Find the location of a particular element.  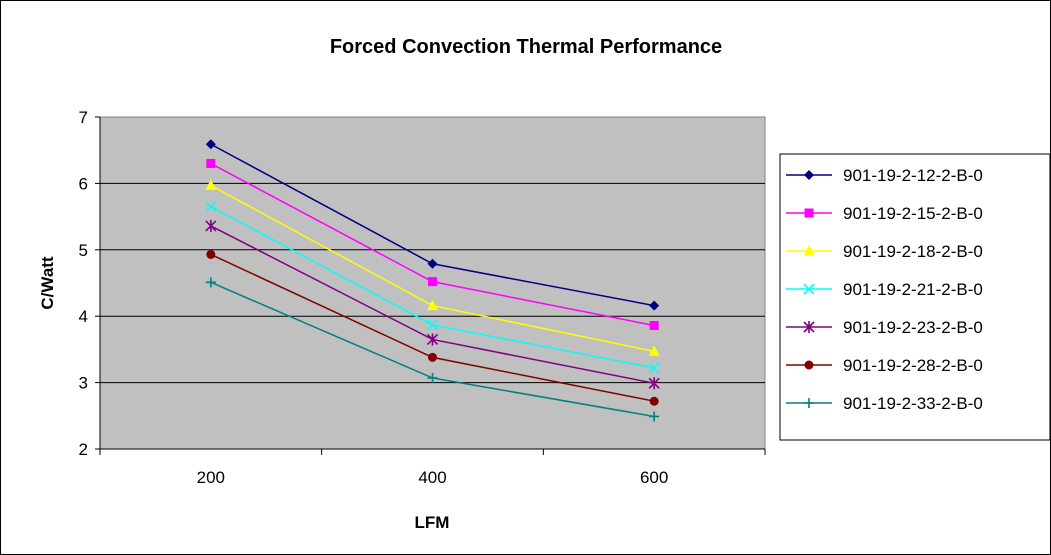

y-tick-label: 3 is located at coordinates (83, 383).